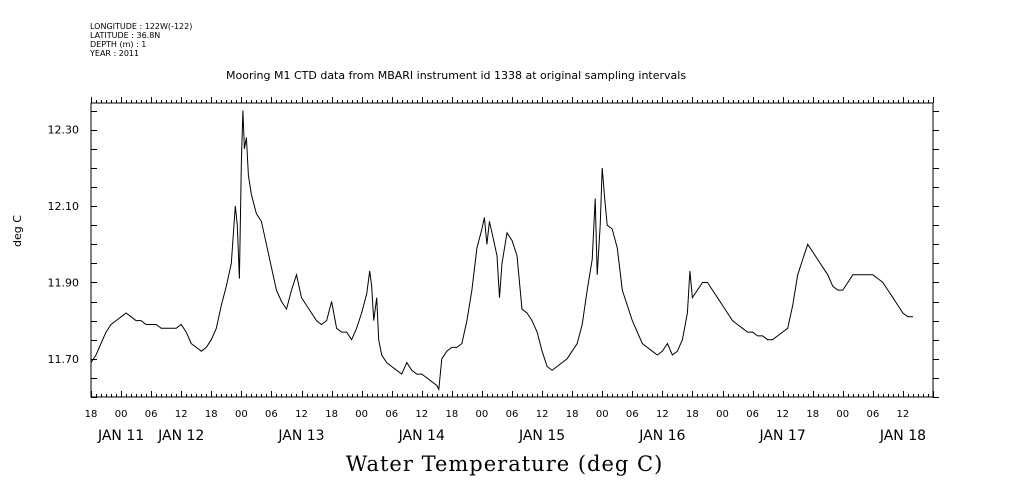 The width and height of the screenshot is (1009, 504). What do you see at coordinates (782, 436) in the screenshot?
I see `x-day-label: JAN 17` at bounding box center [782, 436].